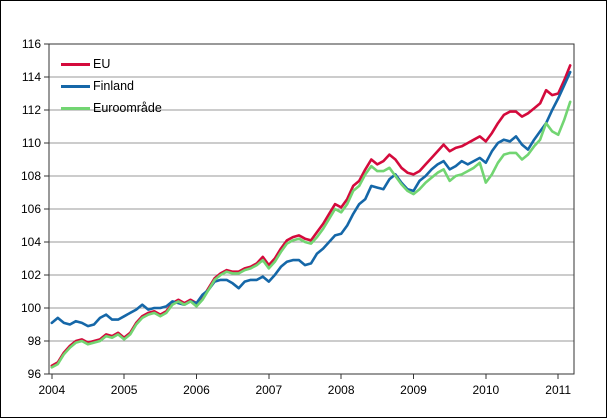  What do you see at coordinates (31, 209) in the screenshot?
I see `y-axis-tick-label: 106` at bounding box center [31, 209].